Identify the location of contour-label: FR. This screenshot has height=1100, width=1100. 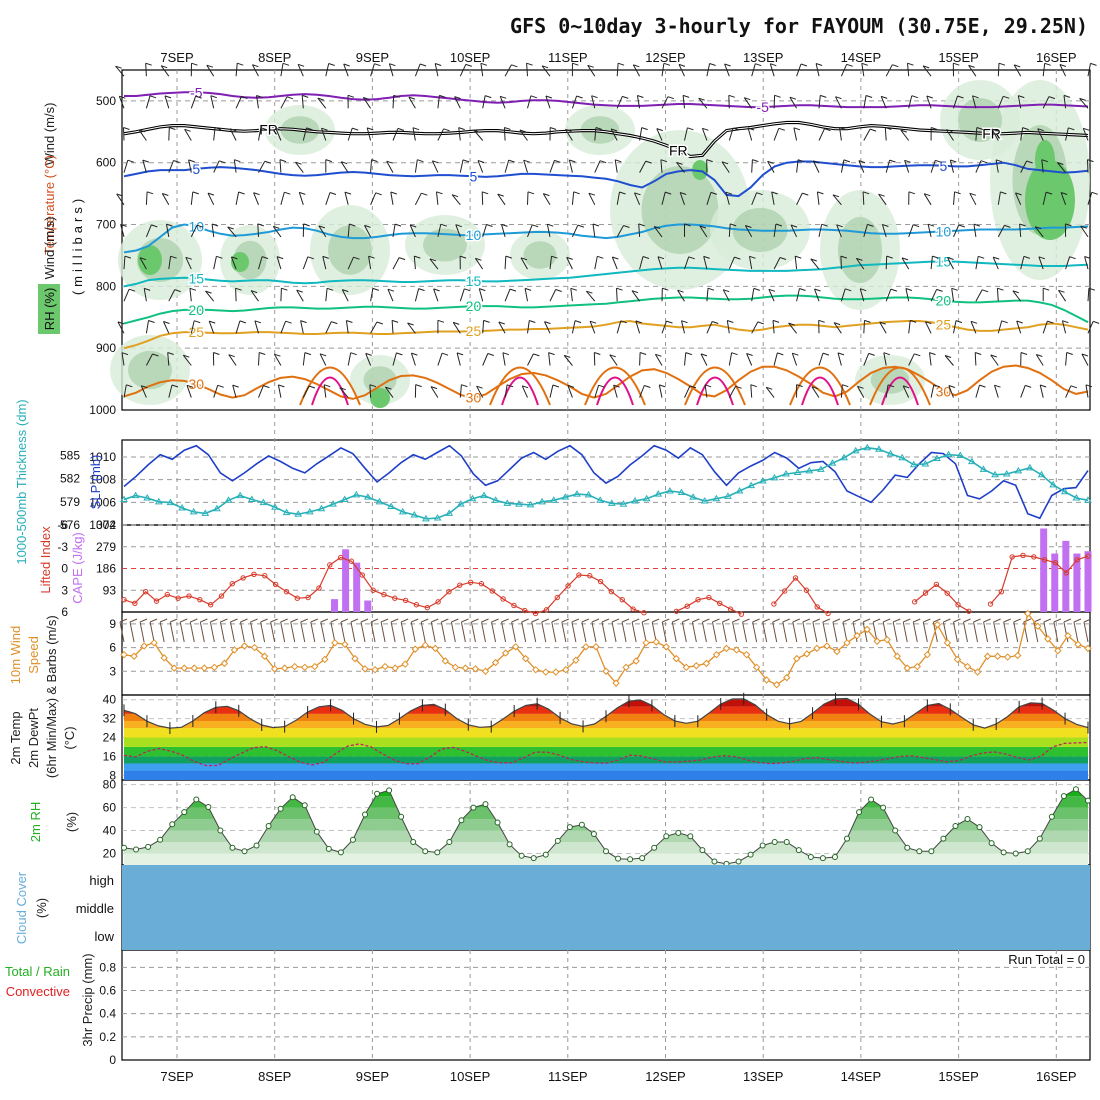
(678, 150).